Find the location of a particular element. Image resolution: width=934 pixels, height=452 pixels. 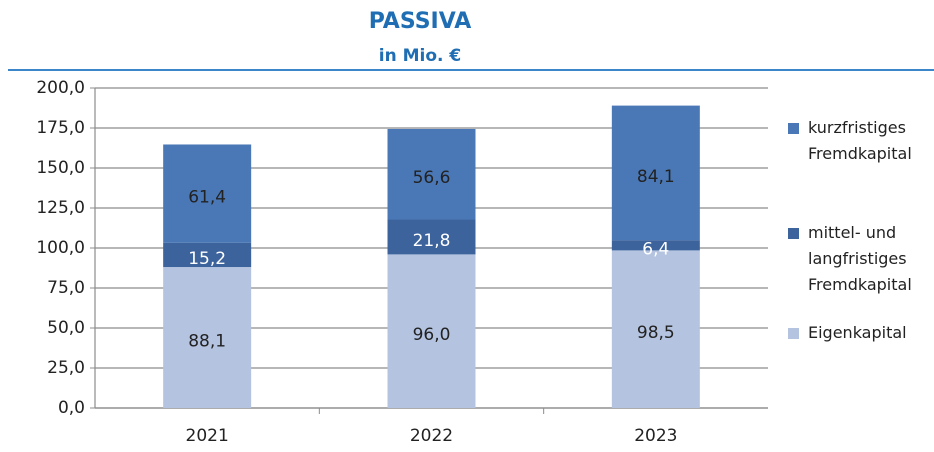

legend-label: Eigenkapital is located at coordinates (857, 332).